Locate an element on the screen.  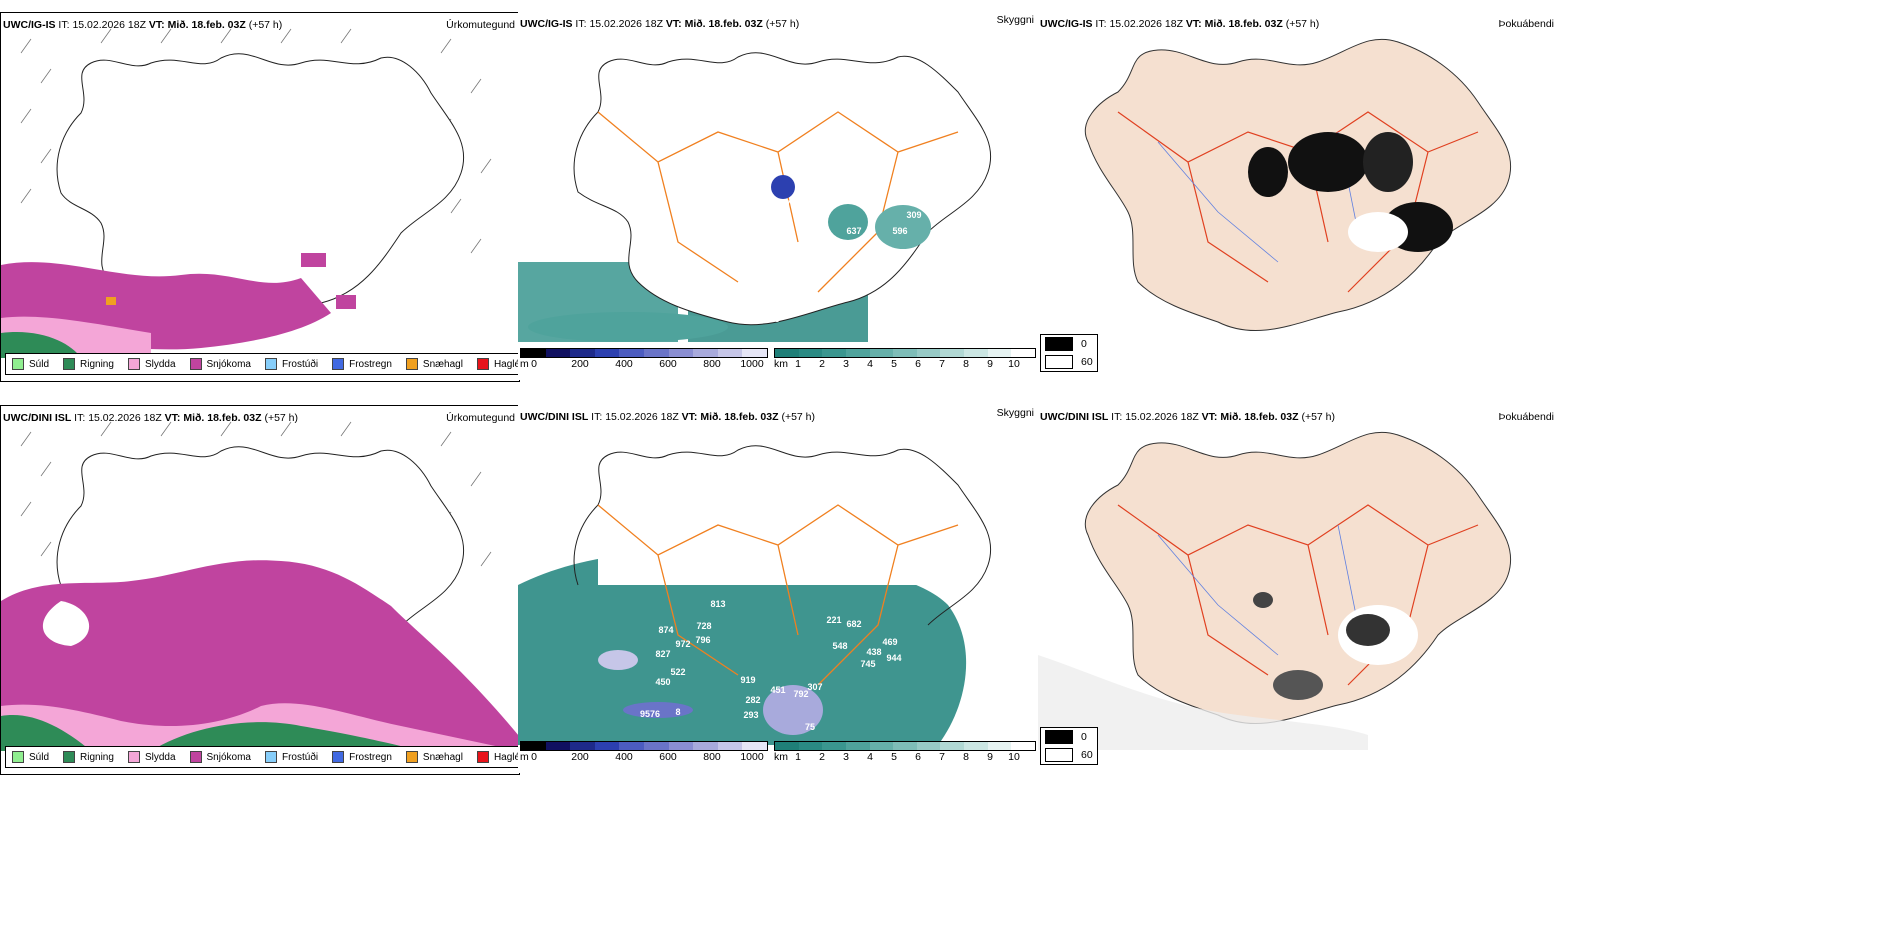
ceiling-tick: 0 is located at coordinates (534, 757).